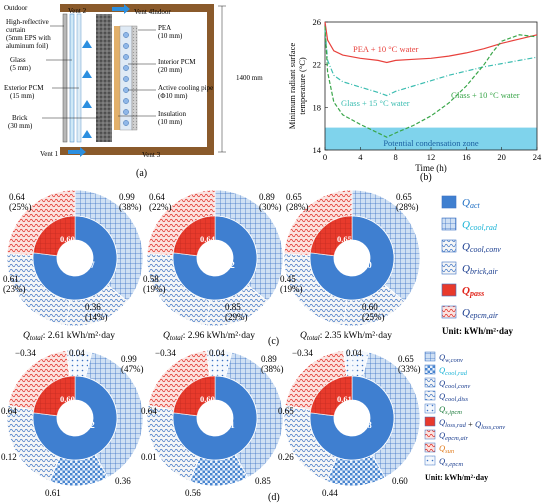  Describe the element at coordinates (346, 336) in the screenshot. I see `total-label: Qtotal: 2.35 kWh/m²·day` at that location.